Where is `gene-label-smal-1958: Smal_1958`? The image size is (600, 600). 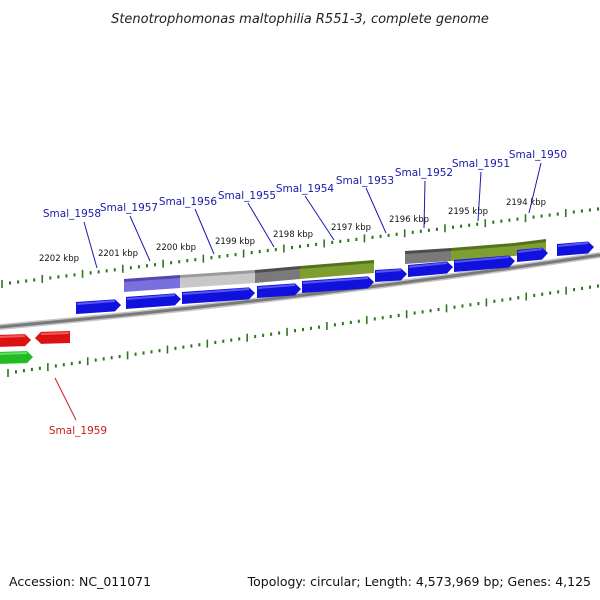
gene-label-smal-1958: Smal_1958 is located at coordinates (72, 214).